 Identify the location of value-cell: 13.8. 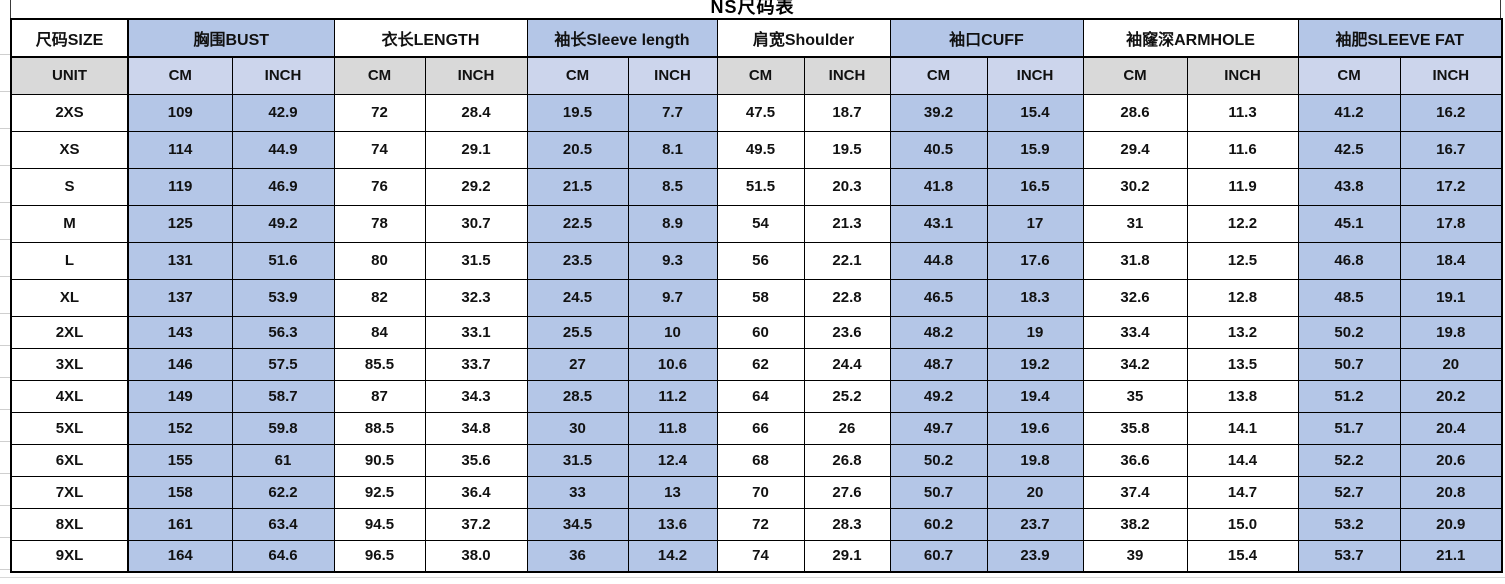
(1242, 396).